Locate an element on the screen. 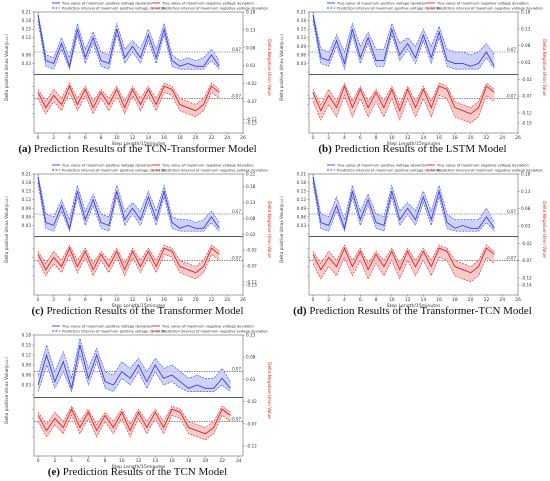 Image resolution: width=550 pixels, height=481 pixels. plot-frame-e is located at coordinates (138, 395).